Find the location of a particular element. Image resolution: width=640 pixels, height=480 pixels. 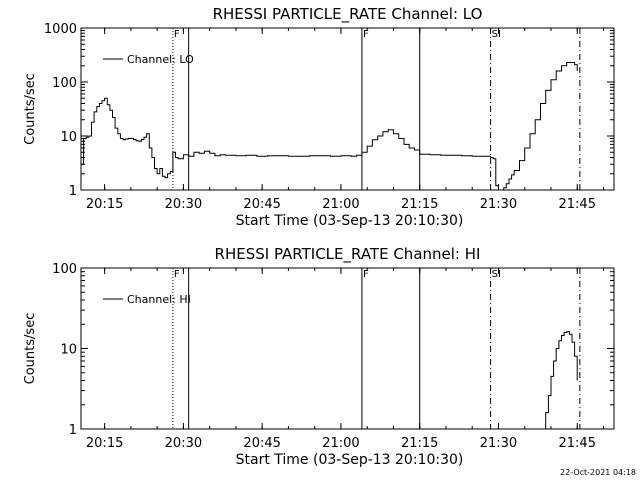

series-line is located at coordinates (560, 380).